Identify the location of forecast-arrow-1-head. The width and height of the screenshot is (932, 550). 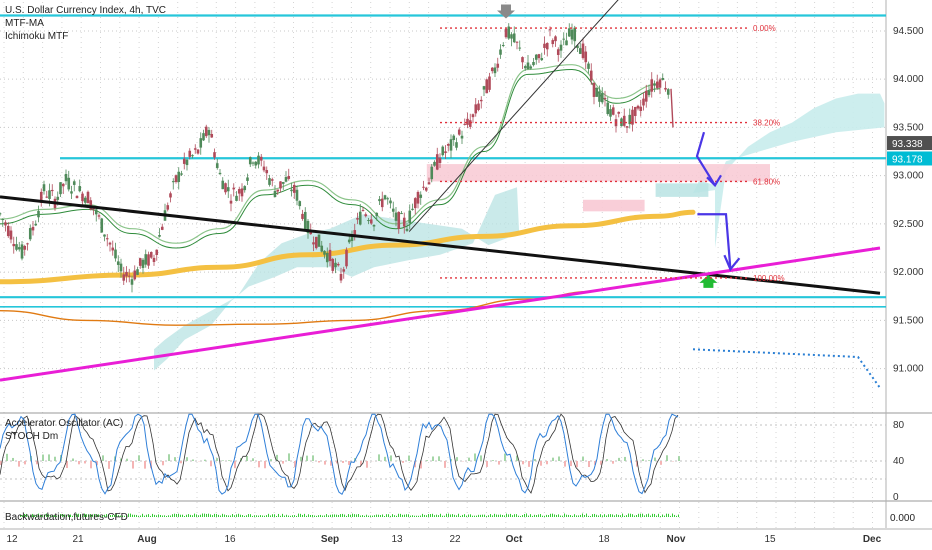
(714, 181).